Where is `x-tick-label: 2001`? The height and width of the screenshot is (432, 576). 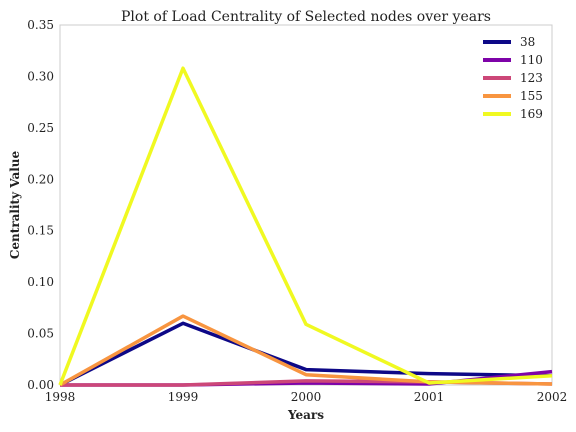
x-tick-label: 2001 is located at coordinates (429, 397).